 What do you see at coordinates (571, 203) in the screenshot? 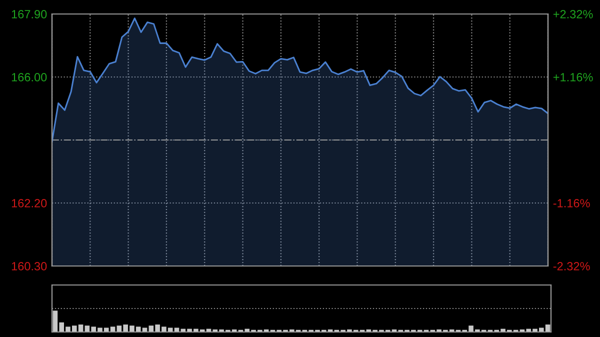
I see `y2-tick-label: -1.16%` at bounding box center [571, 203].